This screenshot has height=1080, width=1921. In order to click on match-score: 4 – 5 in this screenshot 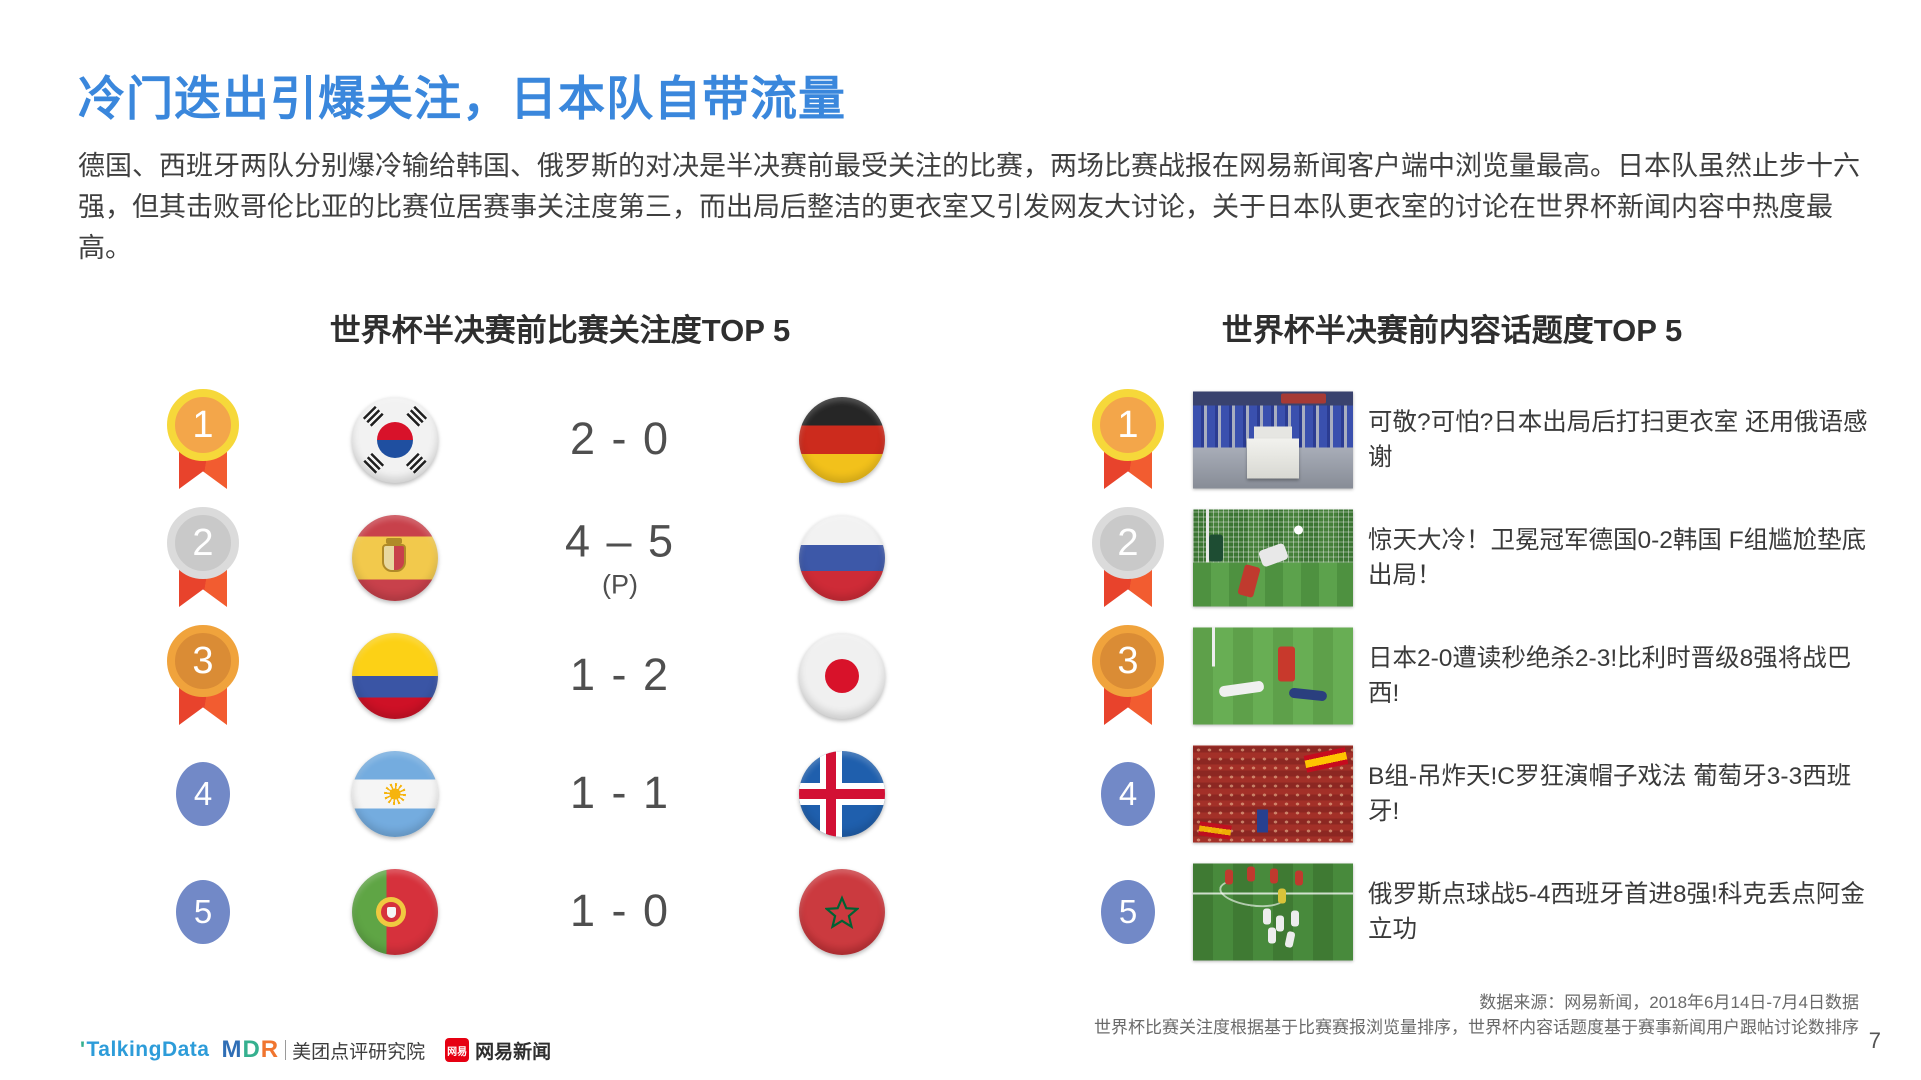, I will do `click(620, 541)`.